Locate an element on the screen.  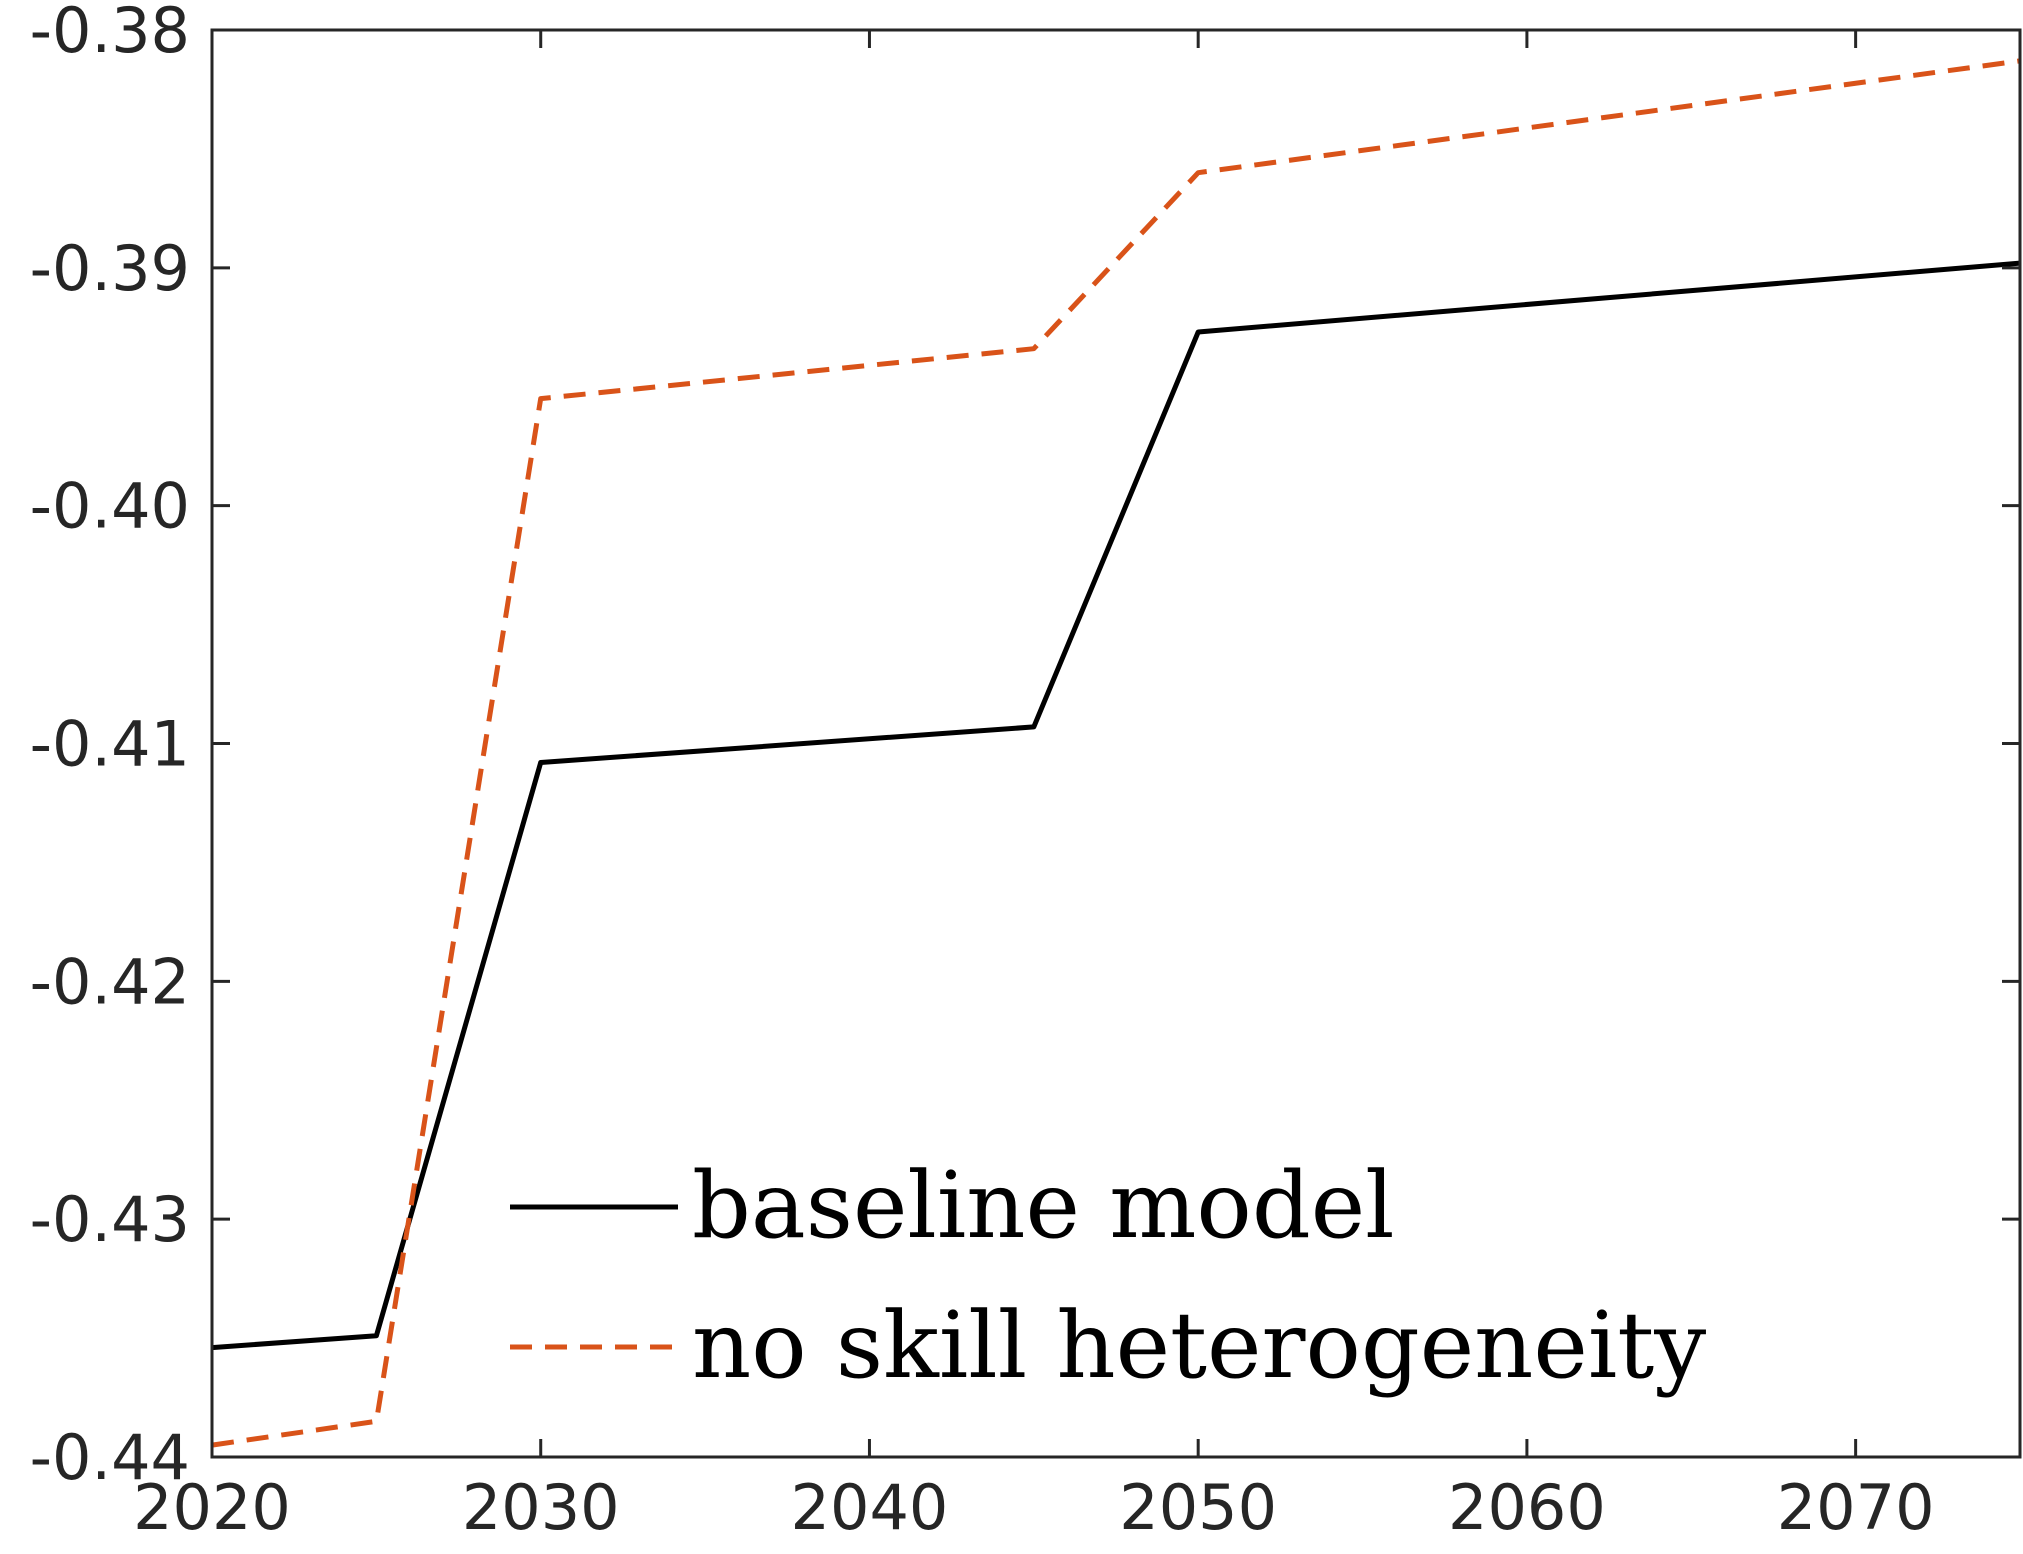
legend-label-2: no skill heterogeneity is located at coordinates (1199, 1345).